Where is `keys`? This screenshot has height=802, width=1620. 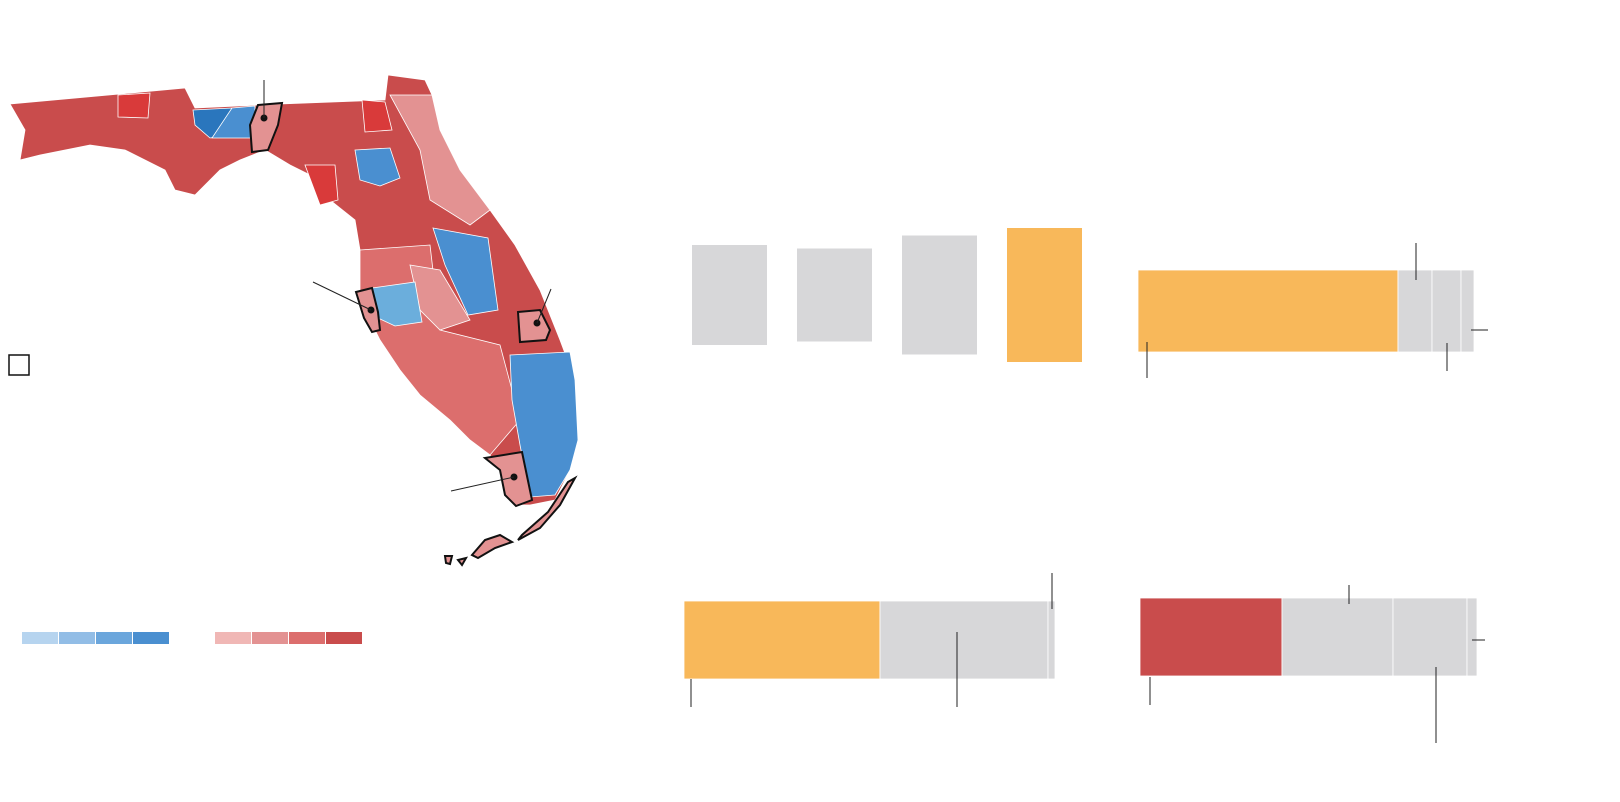 keys is located at coordinates (510, 521).